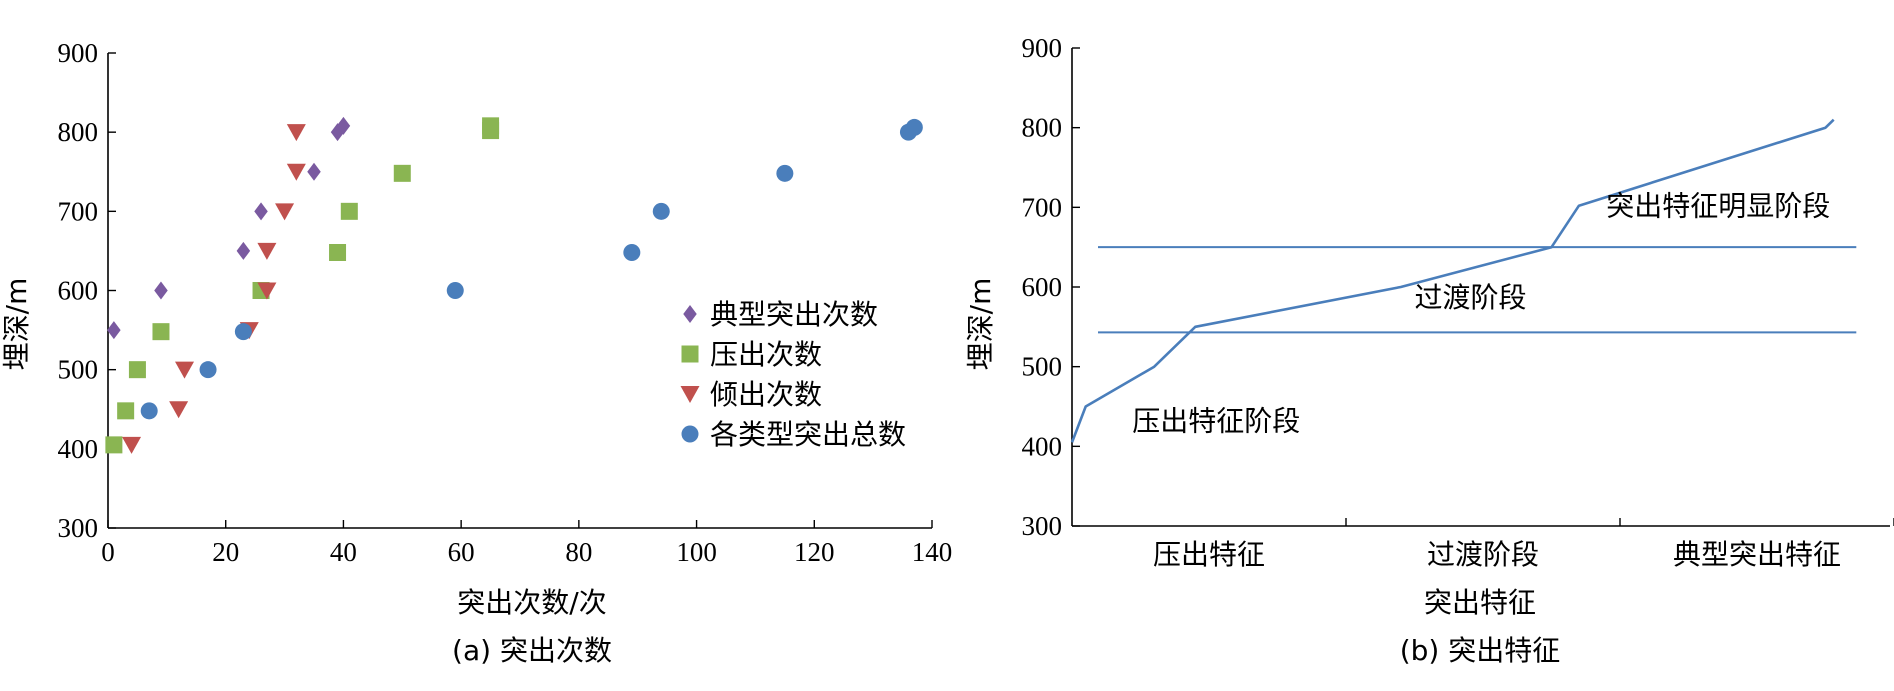 The width and height of the screenshot is (1894, 691). Describe the element at coordinates (108, 552) in the screenshot. I see `panel-a-xtick-label: 0` at that location.